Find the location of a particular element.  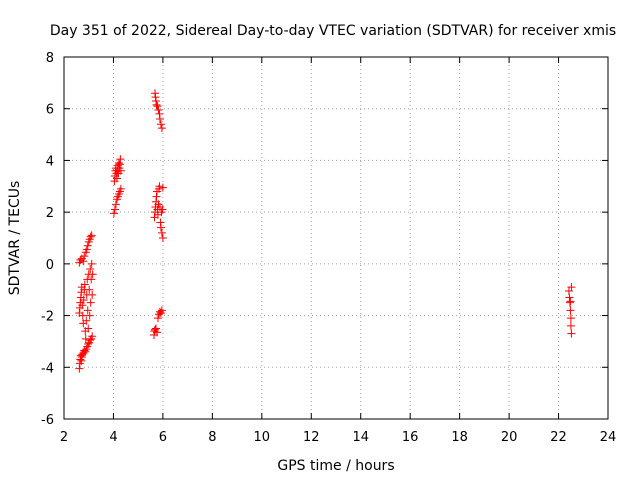

y-tick-label: 6 is located at coordinates (50, 110).